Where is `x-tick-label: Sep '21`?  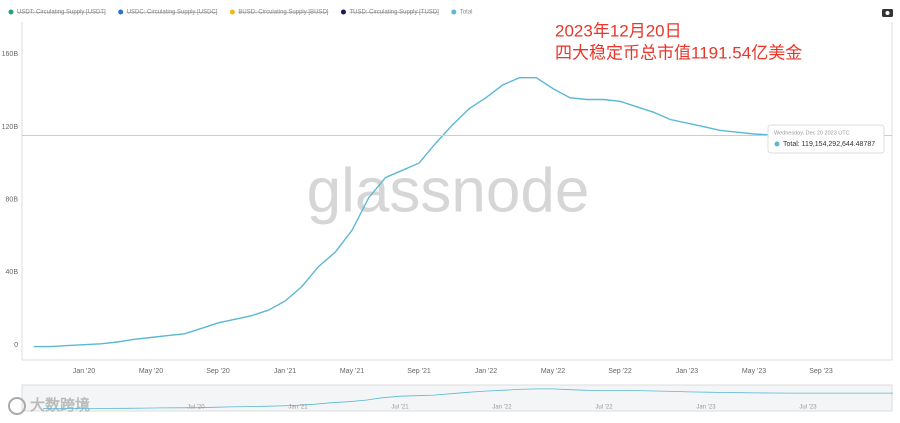 x-tick-label: Sep '21 is located at coordinates (419, 371).